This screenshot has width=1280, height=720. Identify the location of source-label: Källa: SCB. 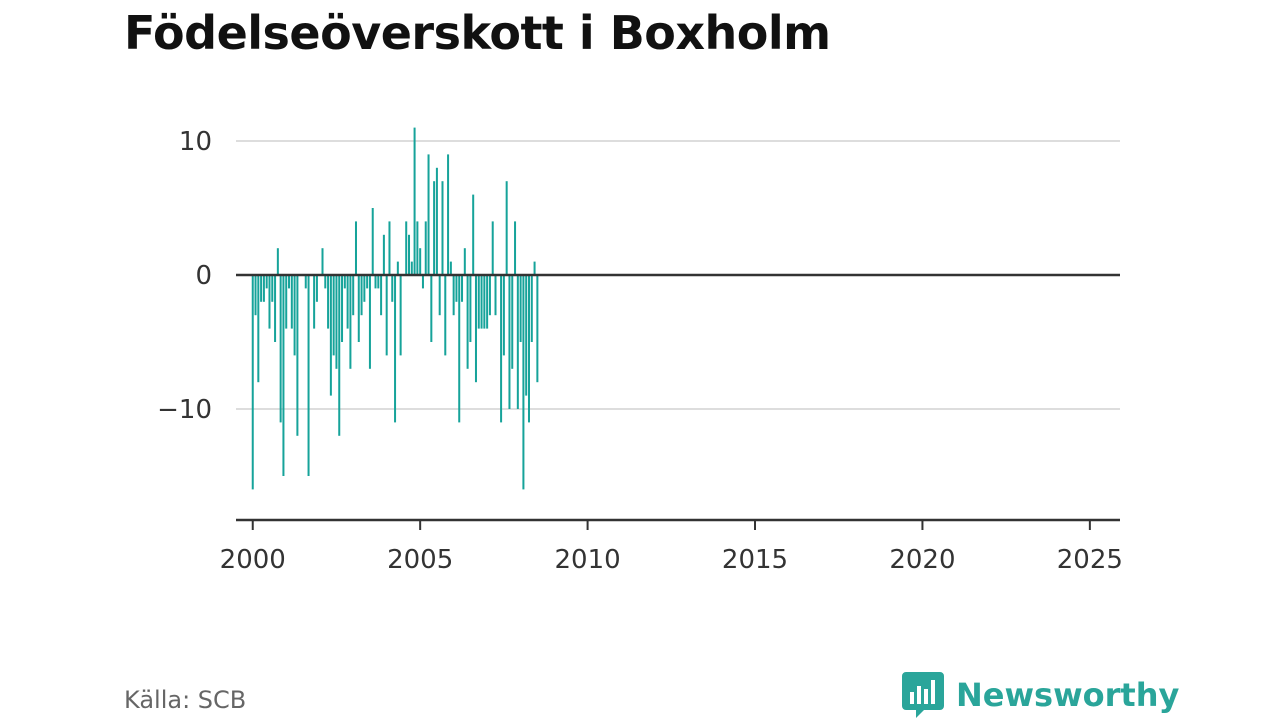
(185, 700).